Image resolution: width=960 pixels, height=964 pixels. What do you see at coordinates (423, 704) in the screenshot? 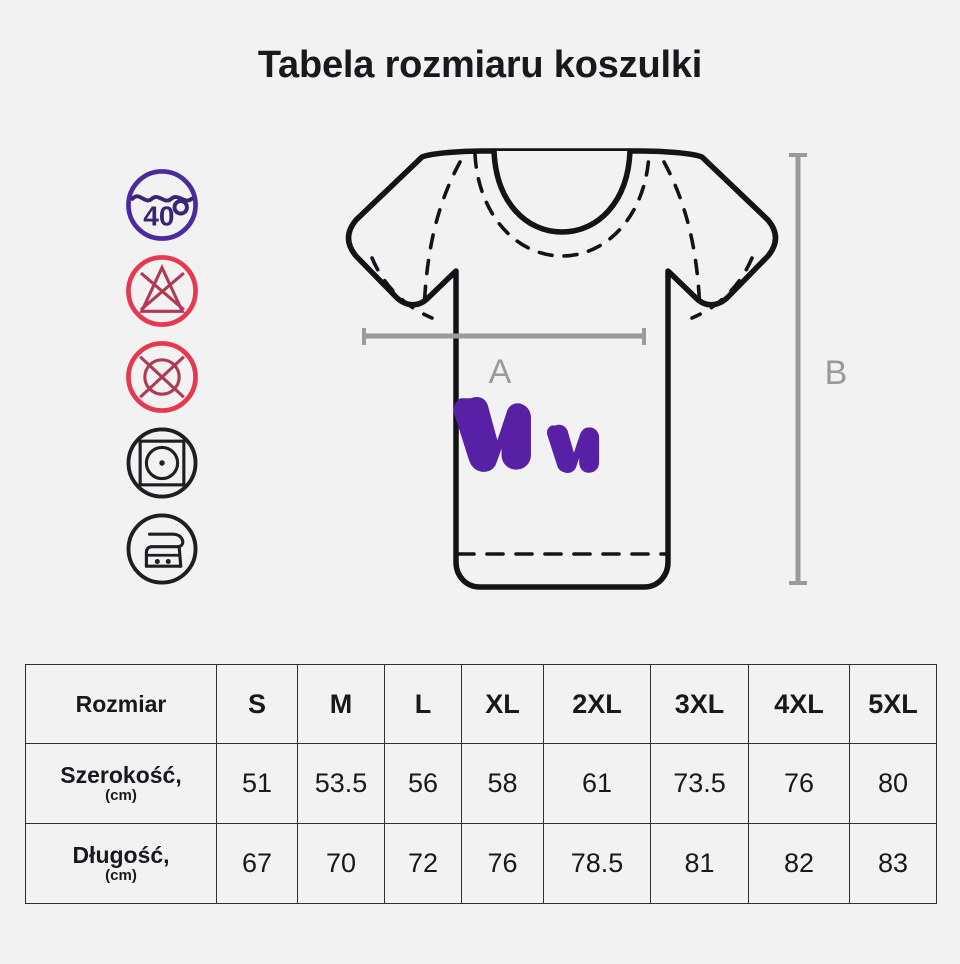
I see `header-size-l: L` at bounding box center [423, 704].